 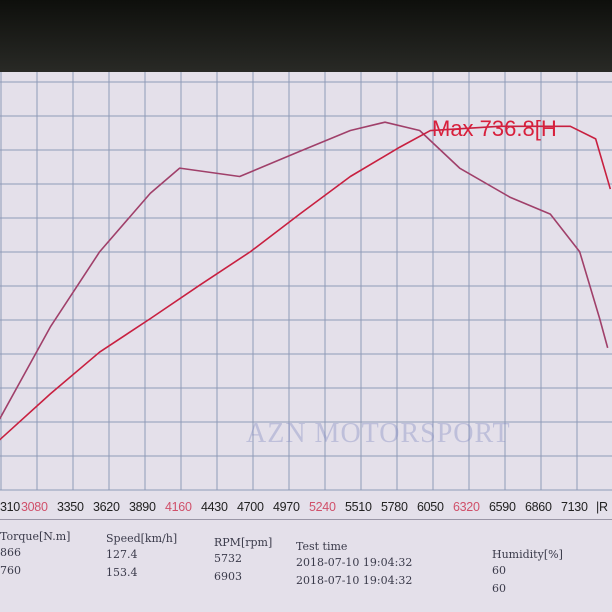 What do you see at coordinates (122, 554) in the screenshot?
I see `table-cell: 127.4` at bounding box center [122, 554].